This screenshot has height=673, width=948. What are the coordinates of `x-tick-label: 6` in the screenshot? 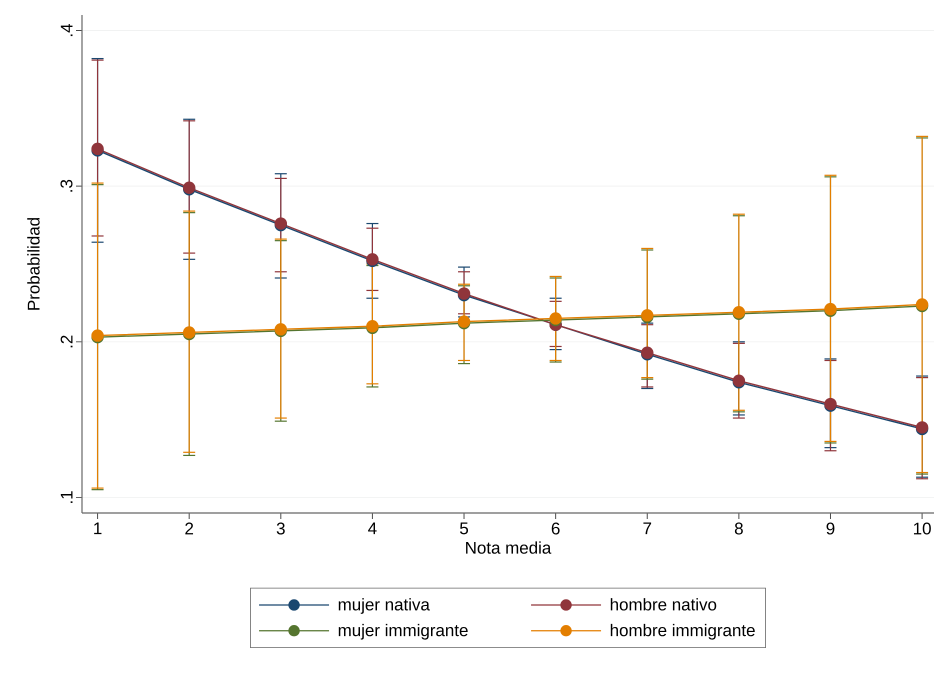 It's located at (556, 528).